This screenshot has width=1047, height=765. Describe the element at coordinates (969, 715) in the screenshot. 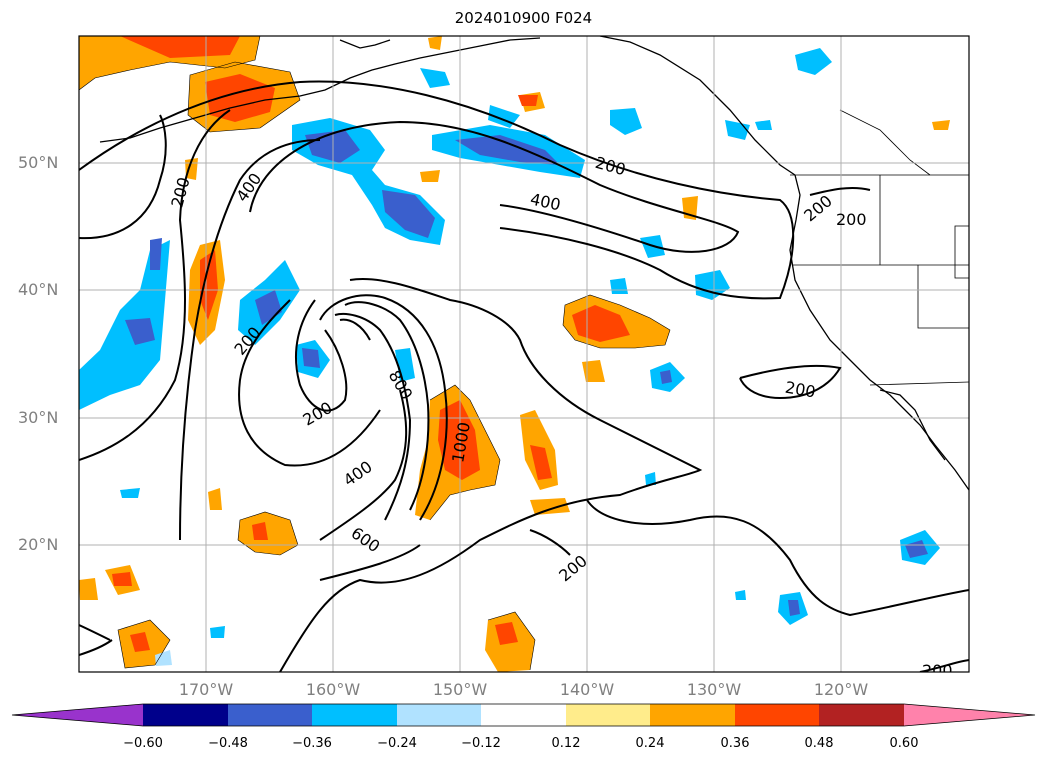

I see `colorbar-extend-high` at that location.